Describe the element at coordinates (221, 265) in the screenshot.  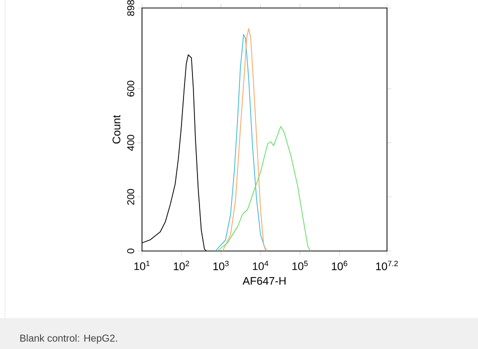
I see `x-tick-label: 10$^{3}$` at that location.